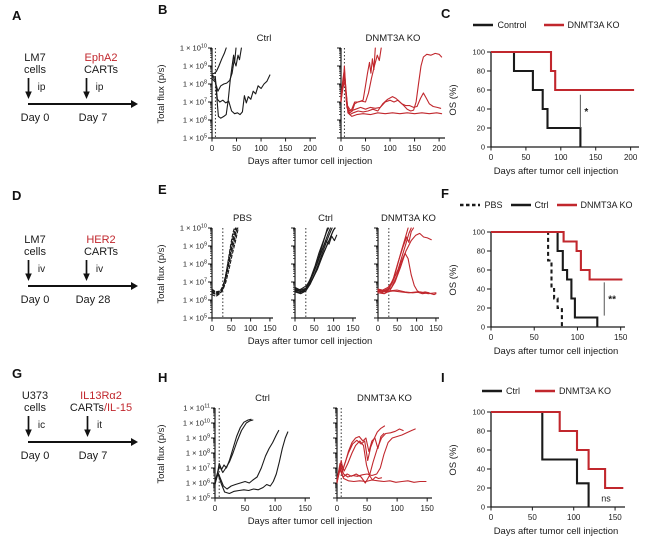  Describe the element at coordinates (41, 87) in the screenshot. I see `route-label: ip` at that location.